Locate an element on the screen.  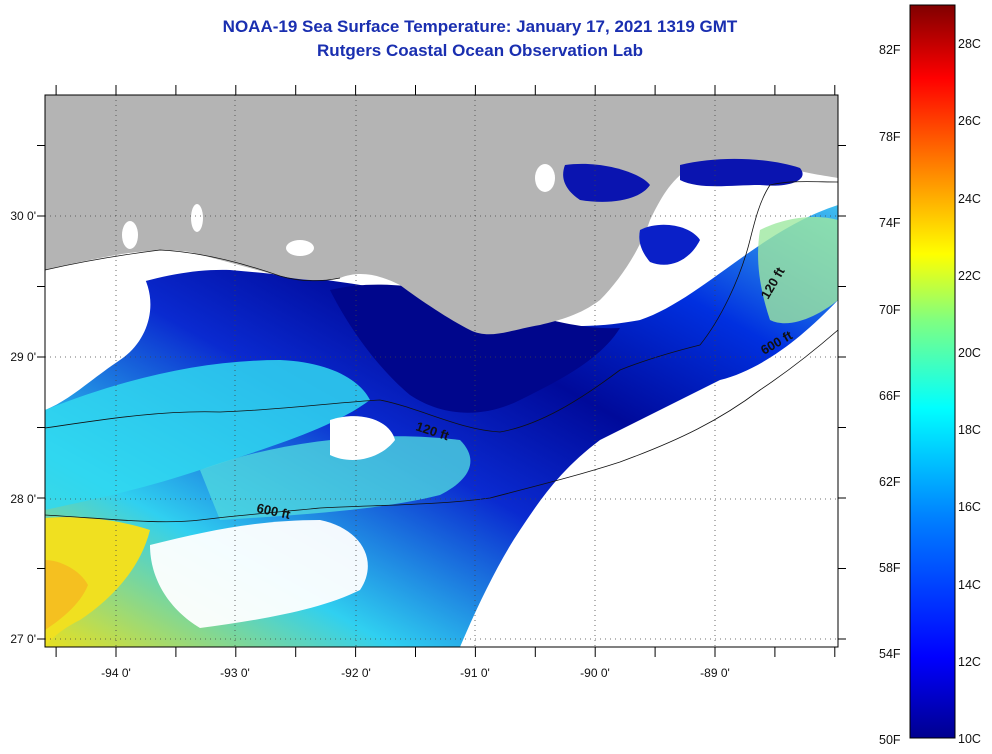
lake-calcasieu is located at coordinates (130, 235).